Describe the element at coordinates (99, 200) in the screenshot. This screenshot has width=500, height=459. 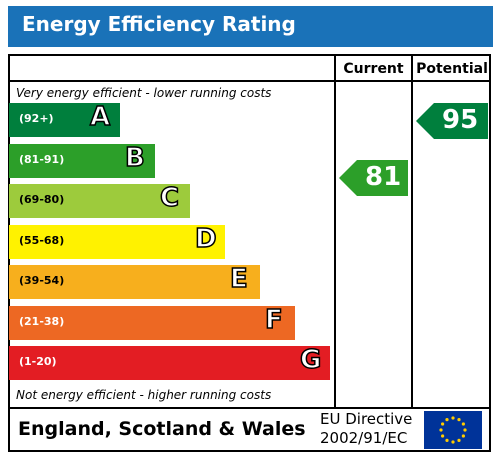
I see `band-c: (69-80) C` at that location.